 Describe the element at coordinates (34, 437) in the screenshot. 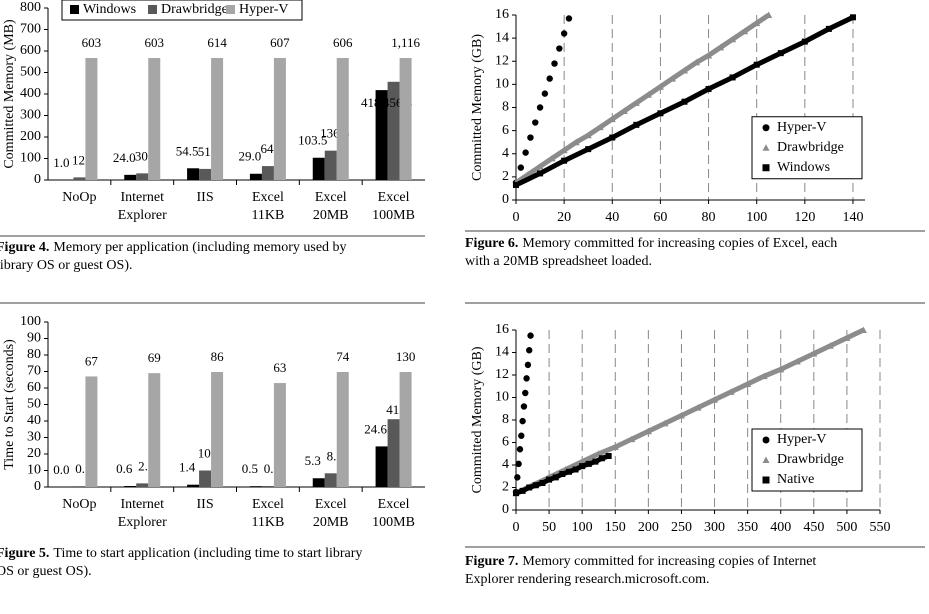

I see `y-tick-label: 30` at that location.